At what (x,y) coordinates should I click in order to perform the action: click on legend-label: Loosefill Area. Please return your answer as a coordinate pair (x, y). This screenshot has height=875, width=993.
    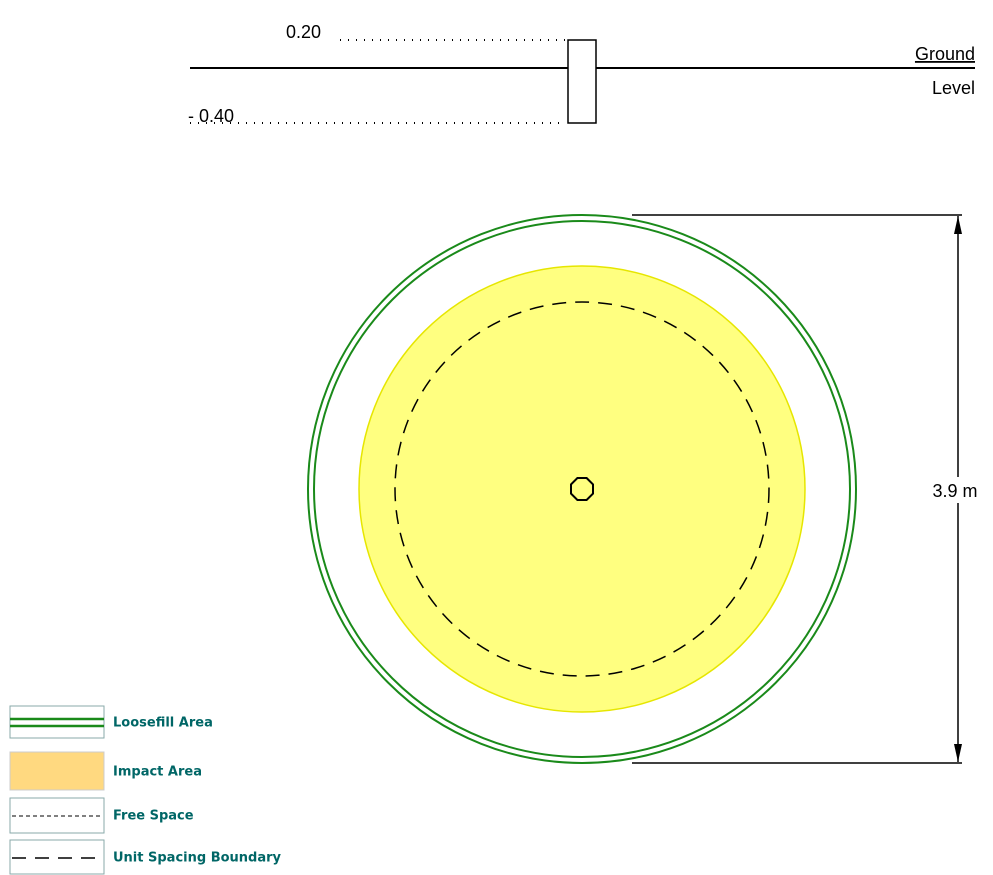
    Looking at the image, I should click on (163, 723).